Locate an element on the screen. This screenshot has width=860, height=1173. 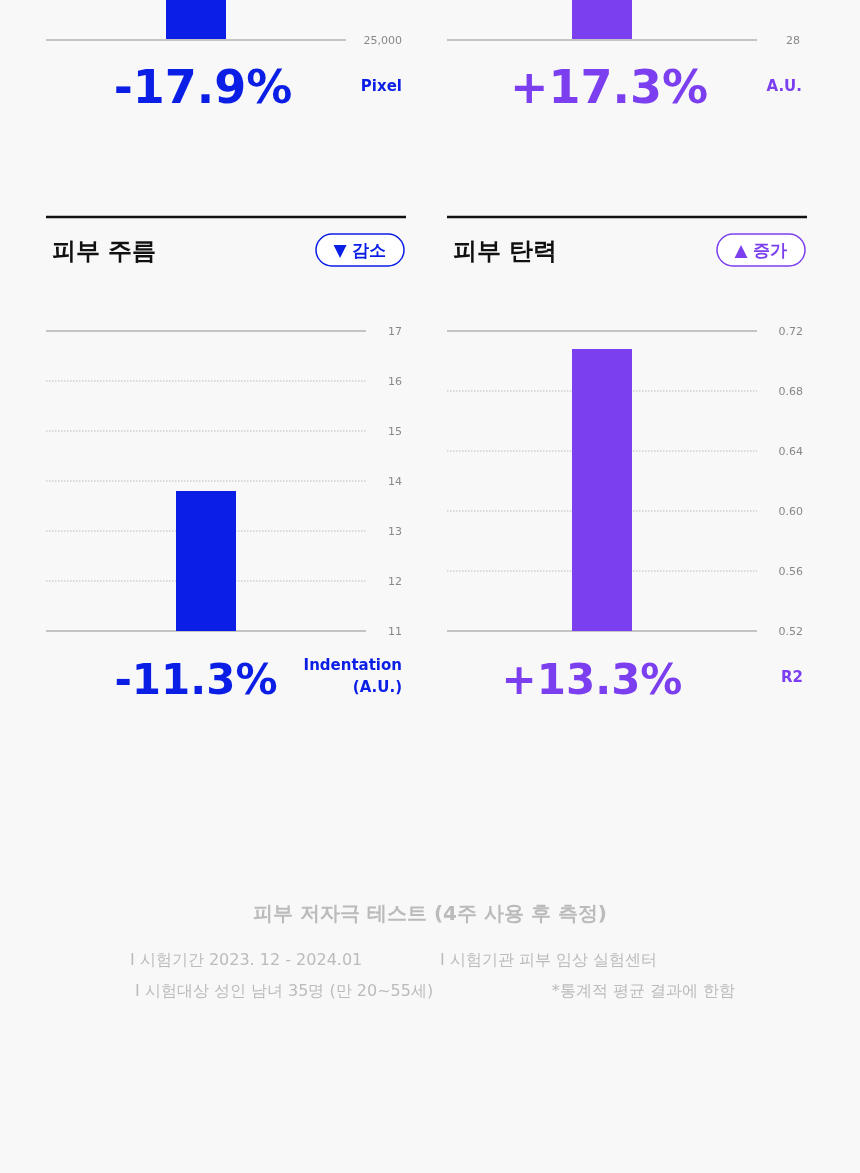
text: I 시험기관 피부 임상 실험센터 is located at coordinates (549, 959).